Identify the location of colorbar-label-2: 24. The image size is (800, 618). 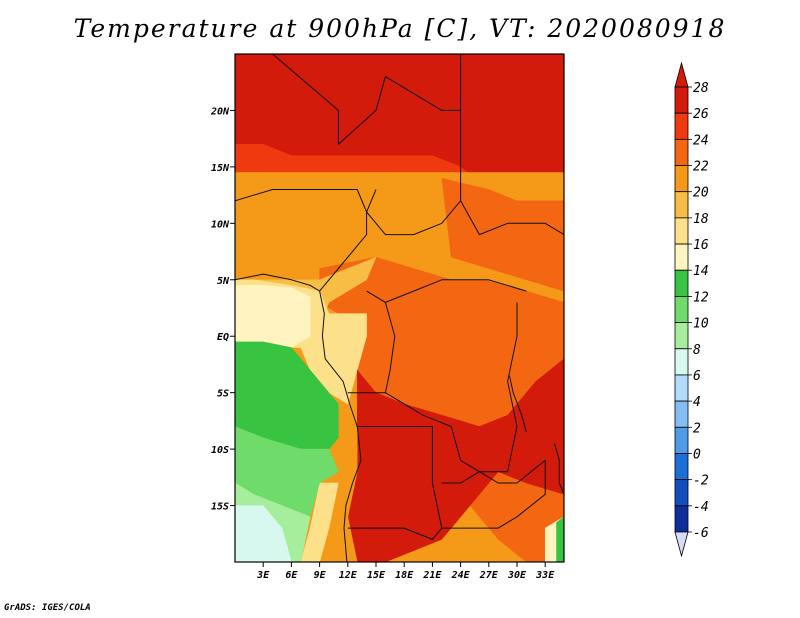
(701, 140).